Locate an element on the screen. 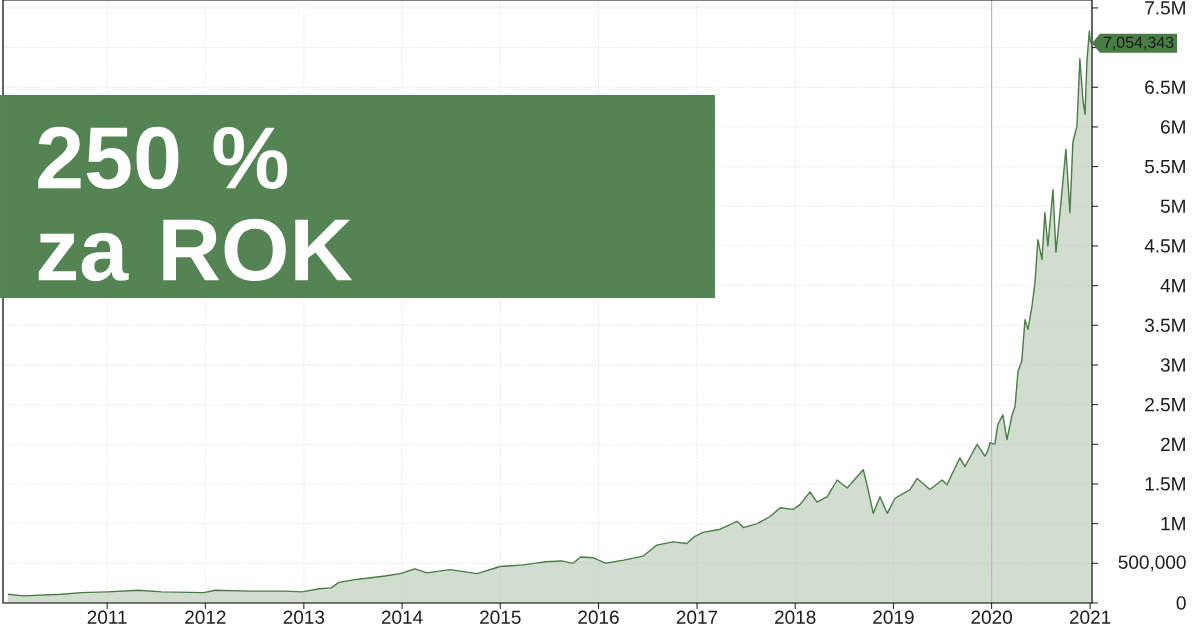  y-tick-label: 6M is located at coordinates (1173, 127).